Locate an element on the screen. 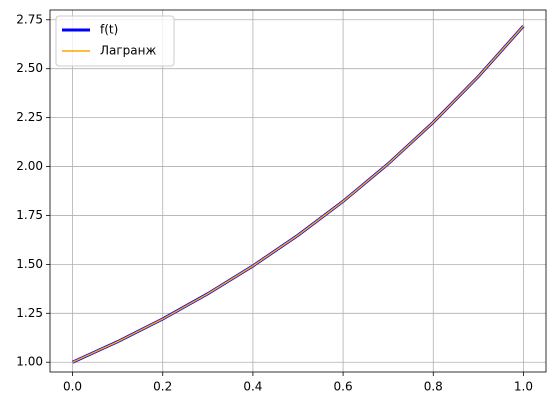 The width and height of the screenshot is (556, 413). x-tick-label: 0.0 is located at coordinates (72, 387).